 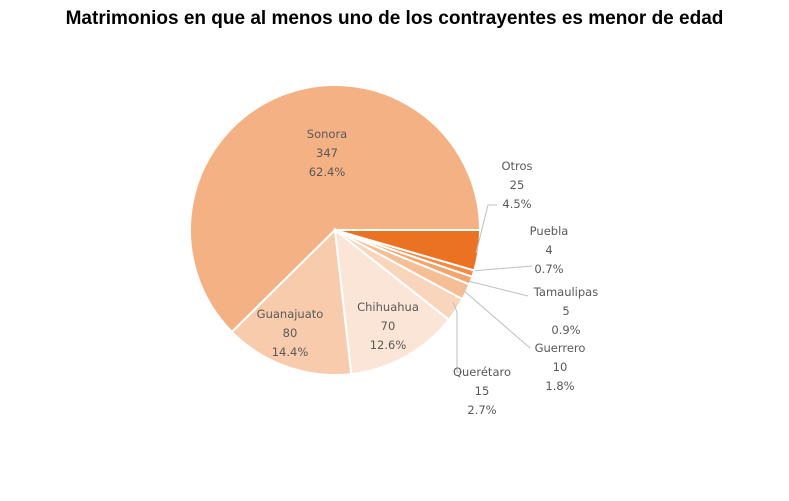 I want to click on slice-percent: 0.7%, so click(x=548, y=269).